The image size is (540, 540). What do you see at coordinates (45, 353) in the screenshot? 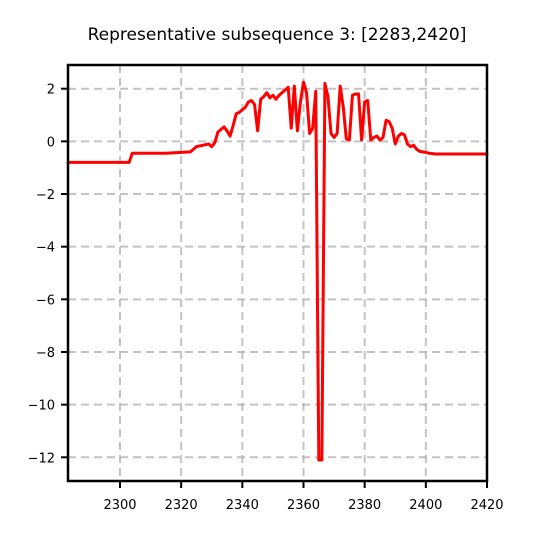
I see `y-tick-label: −8` at bounding box center [45, 353].